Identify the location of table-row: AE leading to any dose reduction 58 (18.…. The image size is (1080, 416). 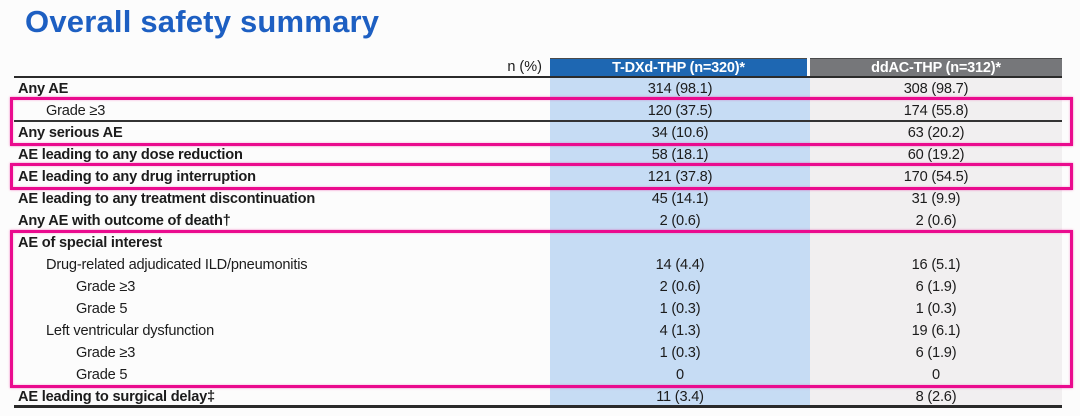
(538, 155).